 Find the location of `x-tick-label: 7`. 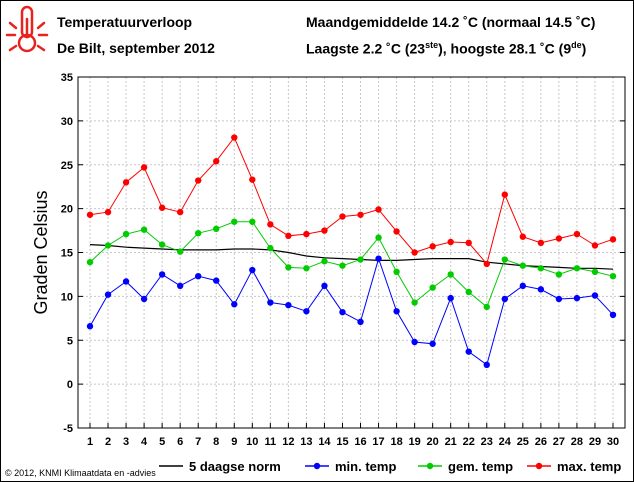

x-tick-label: 7 is located at coordinates (198, 442).